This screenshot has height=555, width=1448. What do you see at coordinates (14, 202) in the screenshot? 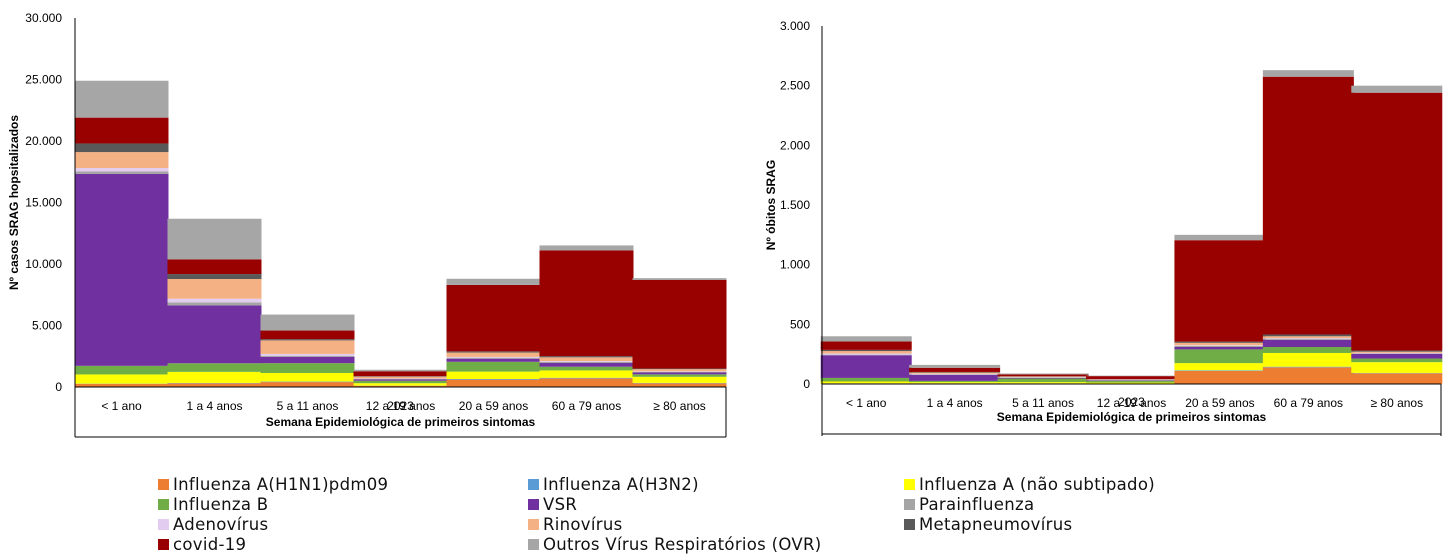
I see `y-axis-title-cases: Nº casos SRAG hopsitalizados` at bounding box center [14, 202].